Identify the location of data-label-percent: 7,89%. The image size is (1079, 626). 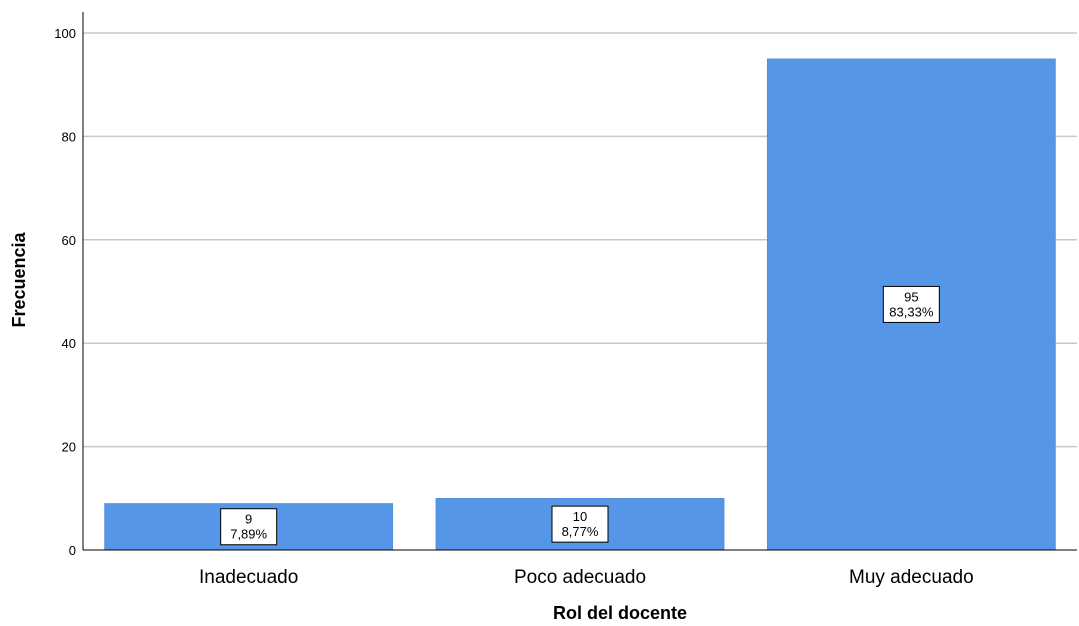
(248, 534).